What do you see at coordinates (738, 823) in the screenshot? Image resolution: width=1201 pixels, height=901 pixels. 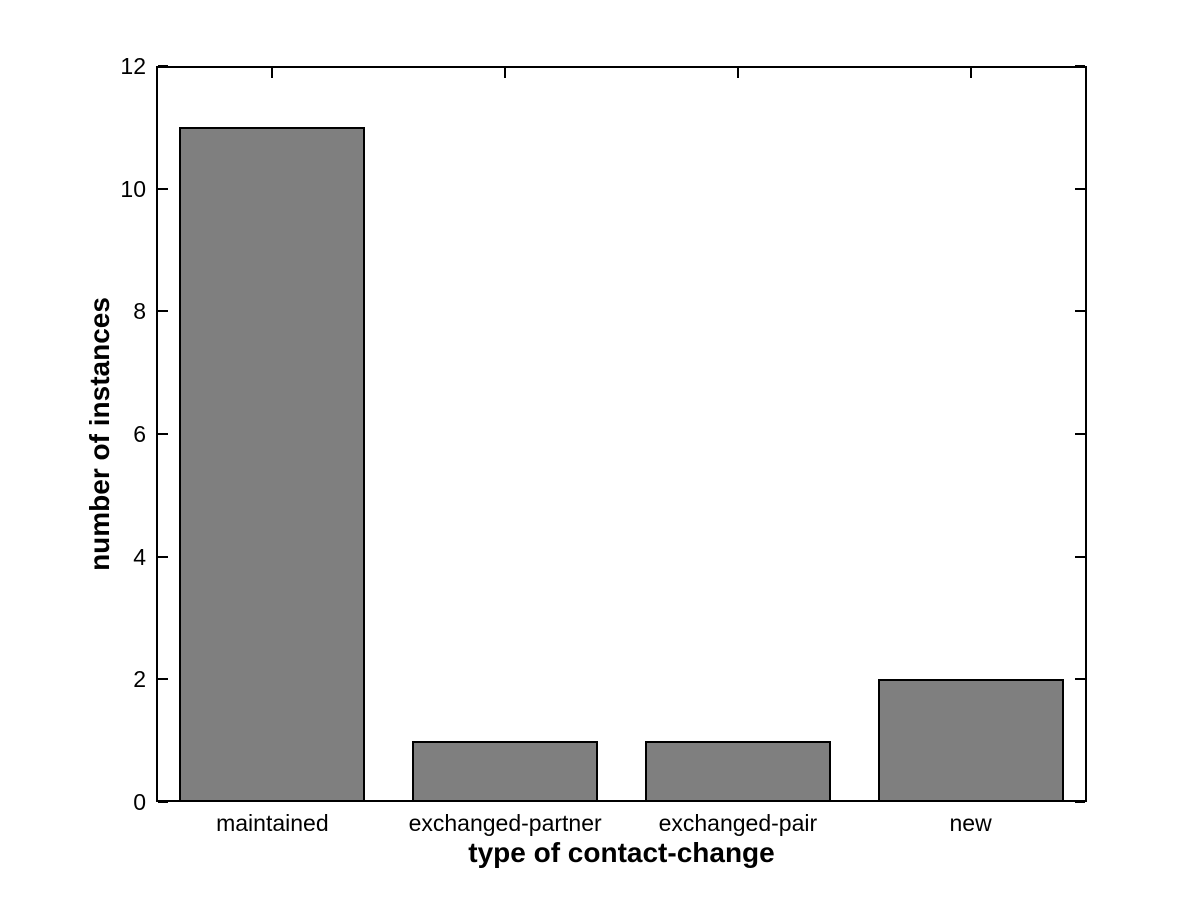 I see `x-tick-label: exchanged-pair` at bounding box center [738, 823].